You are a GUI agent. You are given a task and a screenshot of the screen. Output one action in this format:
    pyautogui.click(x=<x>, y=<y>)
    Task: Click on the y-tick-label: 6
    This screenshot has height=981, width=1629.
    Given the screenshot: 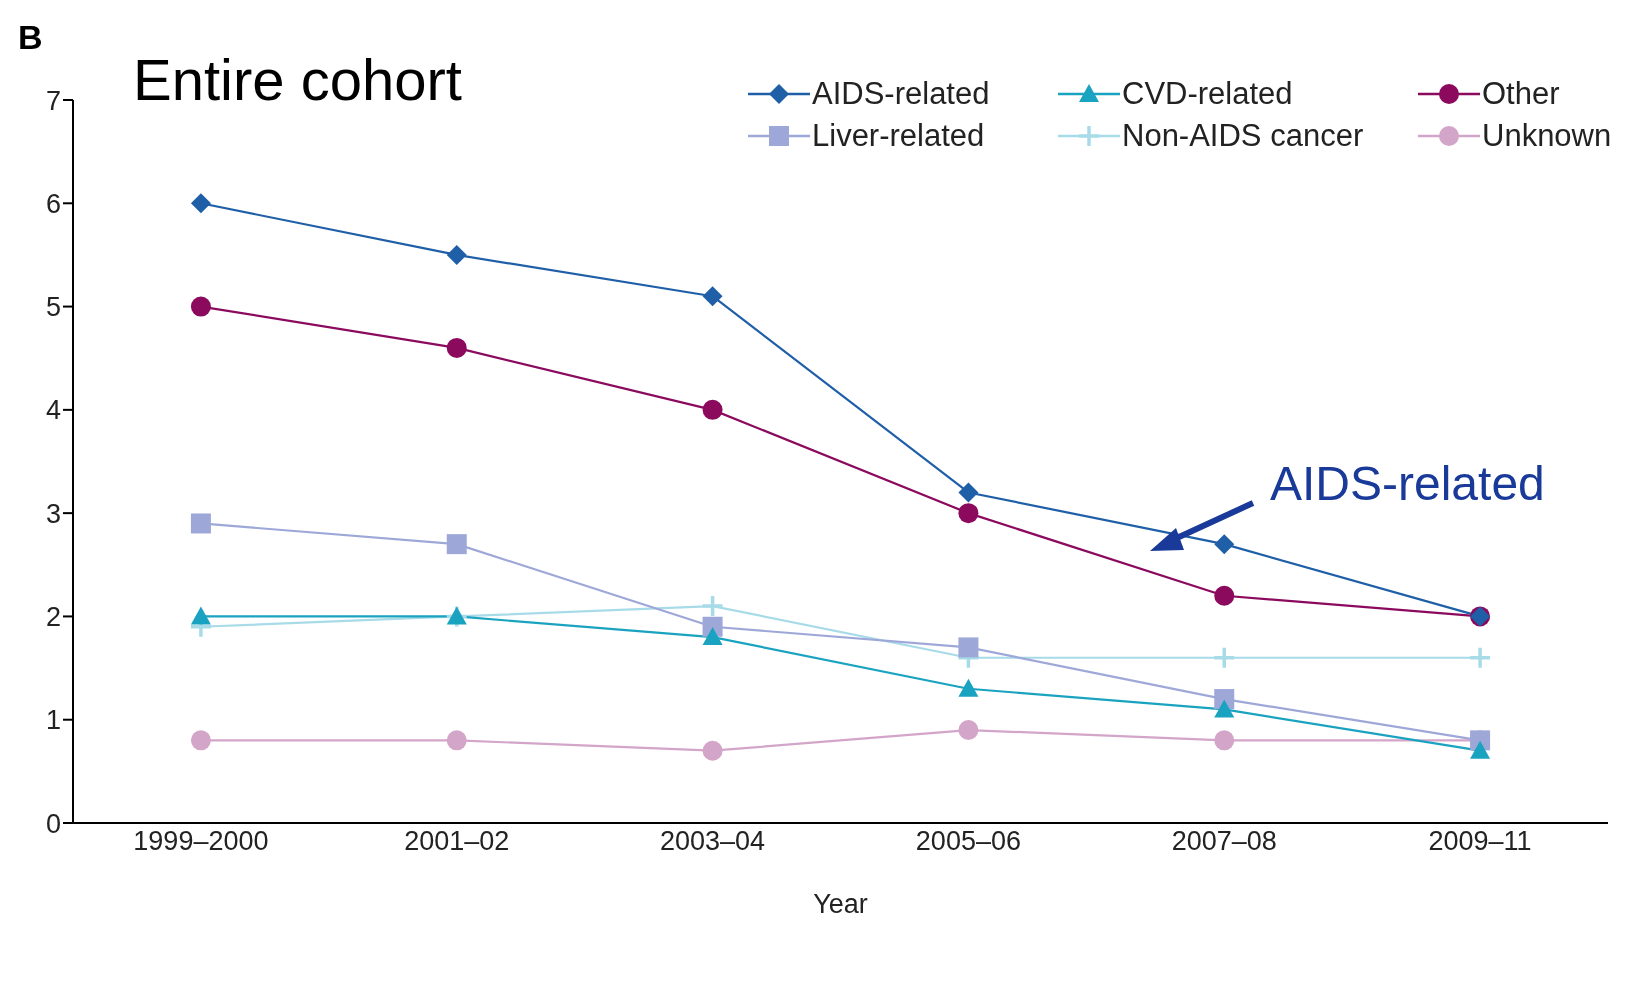 What is the action you would take?
    pyautogui.click(x=53, y=203)
    